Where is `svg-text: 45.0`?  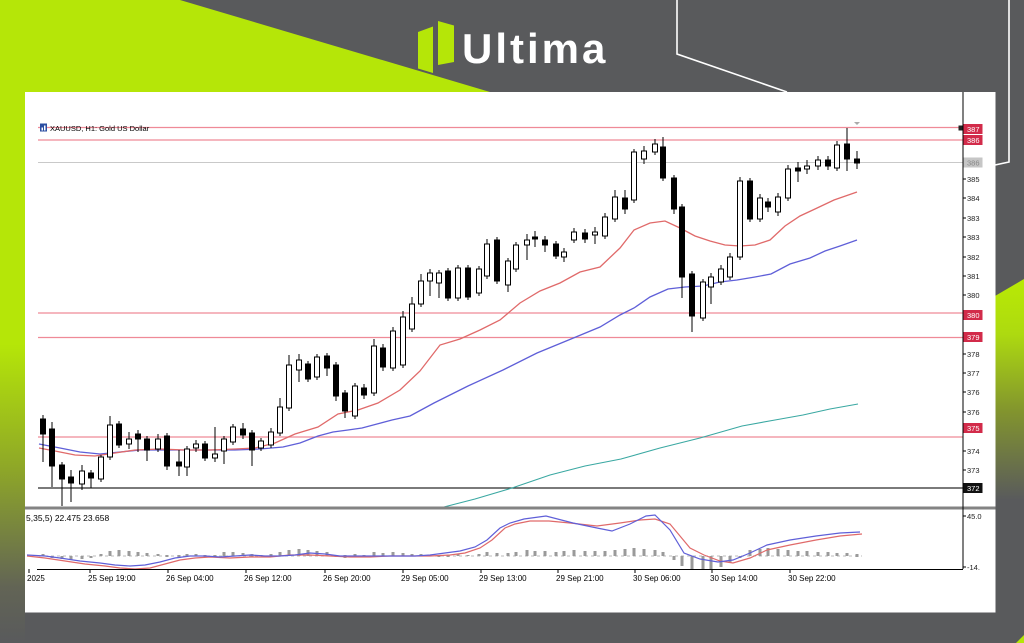 svg-text: 45.0 is located at coordinates (974, 516).